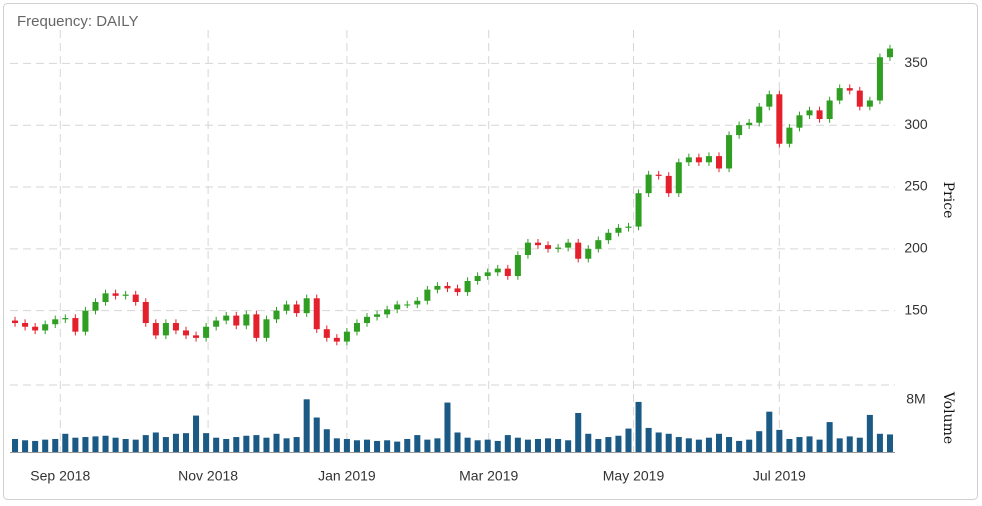 Image resolution: width=982 pixels, height=506 pixels. Describe the element at coordinates (916, 186) in the screenshot. I see `y-tick-label: 250` at that location.